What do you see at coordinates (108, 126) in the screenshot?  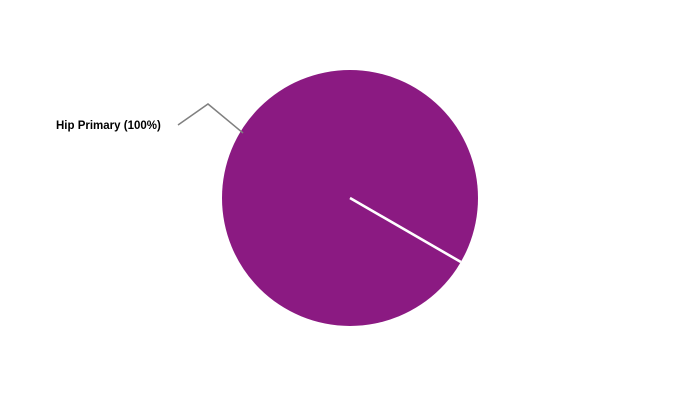 I see `slice-label-hip-primary: Hip Primary (100%)` at bounding box center [108, 126].